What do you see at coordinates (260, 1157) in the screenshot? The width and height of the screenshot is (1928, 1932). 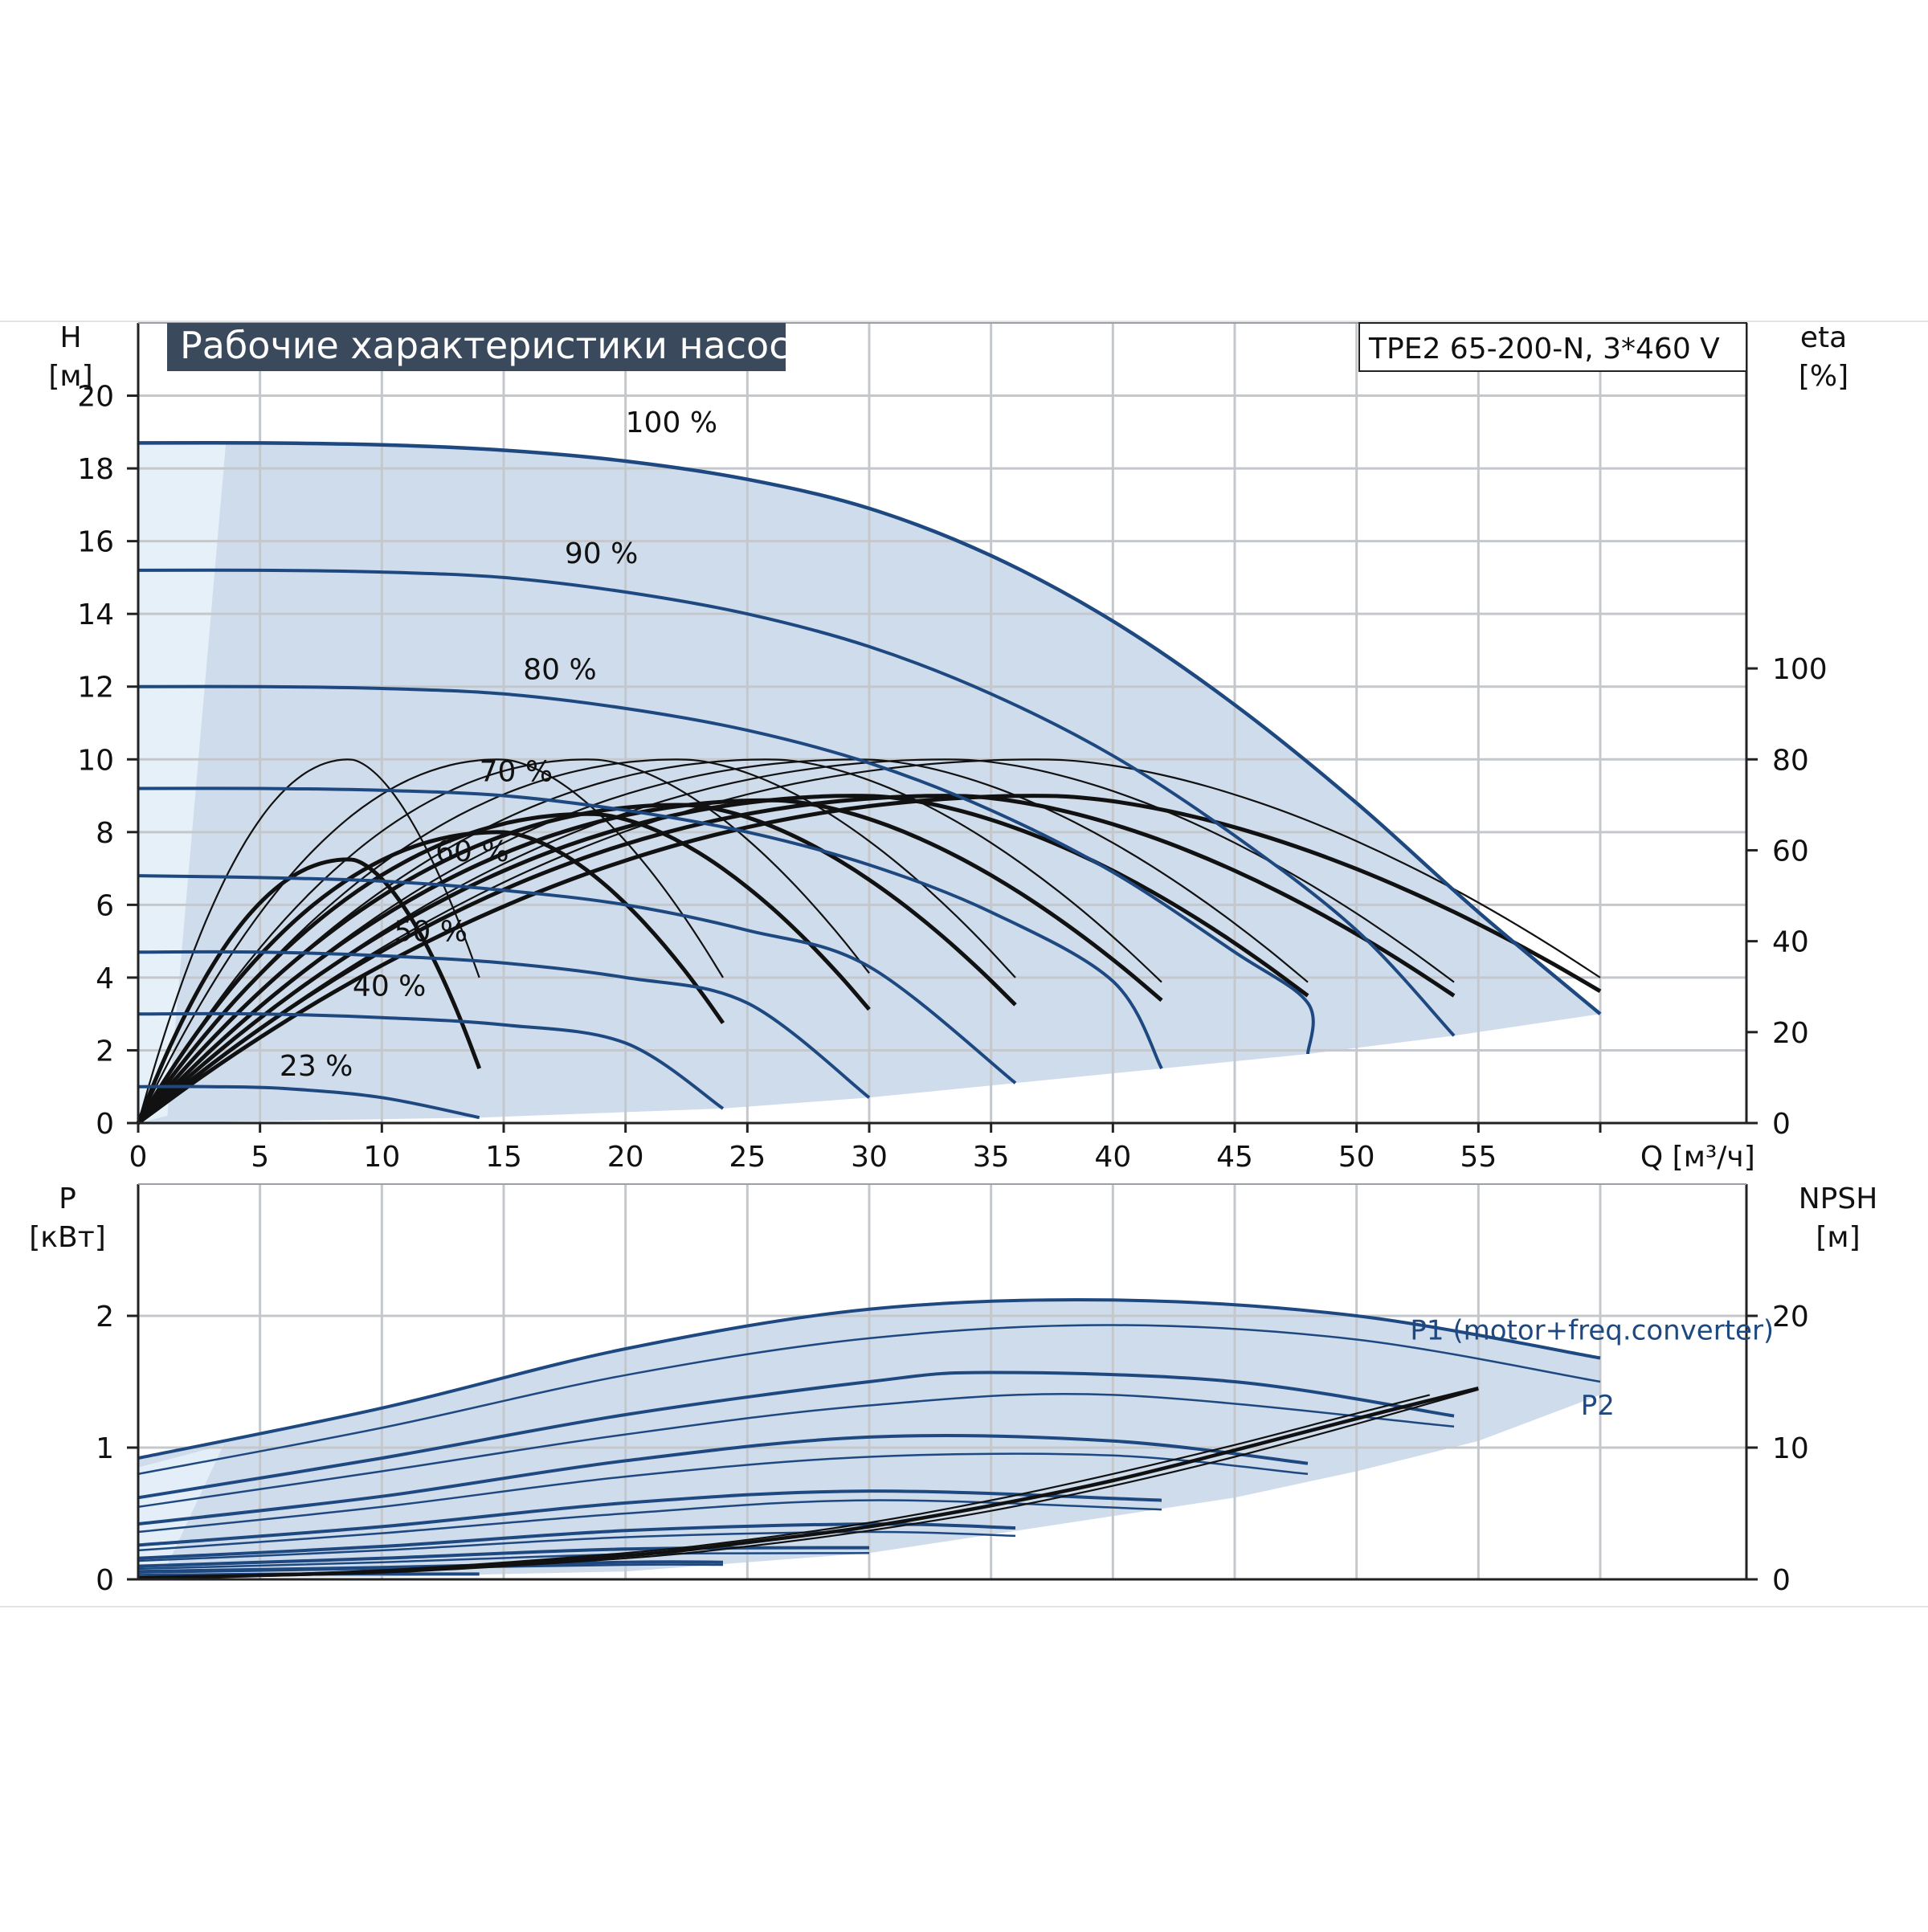 I see `x-tick-label: 5` at bounding box center [260, 1157].